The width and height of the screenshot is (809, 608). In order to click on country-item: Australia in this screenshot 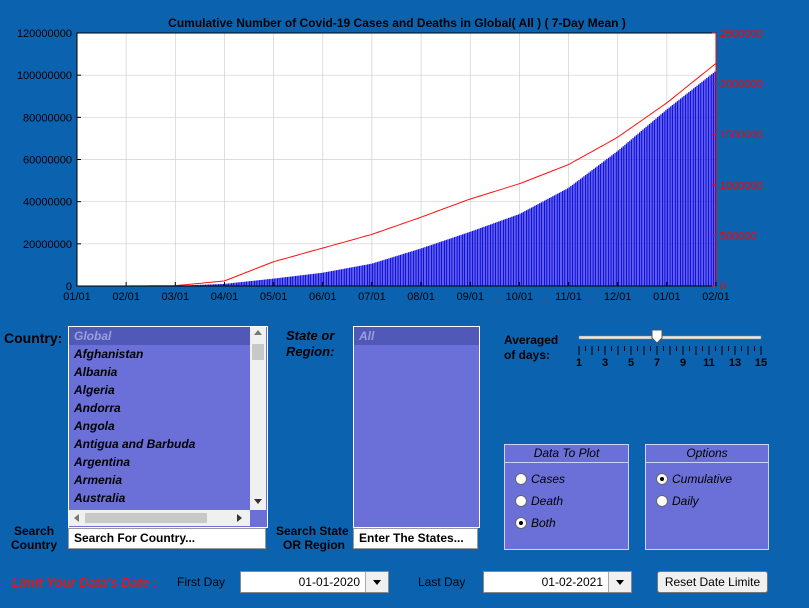, I will do `click(100, 498)`.